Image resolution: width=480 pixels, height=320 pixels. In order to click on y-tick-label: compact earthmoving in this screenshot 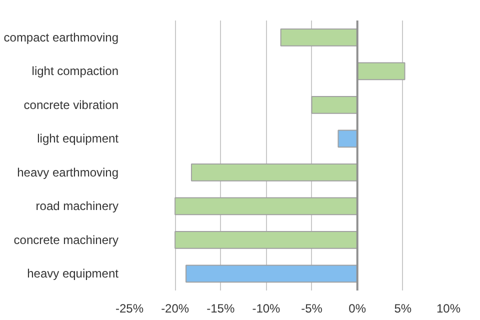, I will do `click(61, 37)`.